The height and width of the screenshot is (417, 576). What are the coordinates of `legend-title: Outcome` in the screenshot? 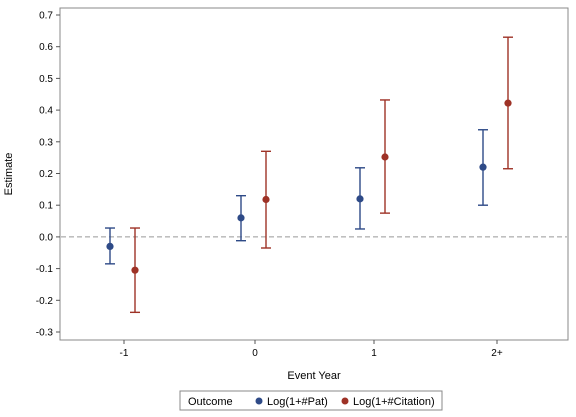 It's located at (210, 402).